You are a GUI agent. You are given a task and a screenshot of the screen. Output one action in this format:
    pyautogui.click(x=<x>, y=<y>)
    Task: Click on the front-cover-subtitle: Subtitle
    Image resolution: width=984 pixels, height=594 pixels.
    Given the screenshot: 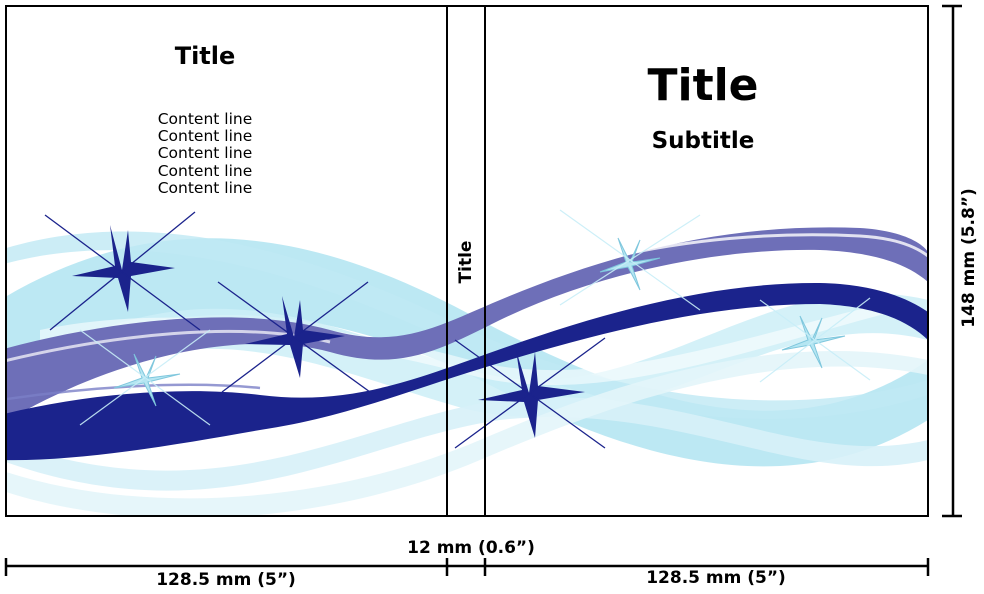 What is the action you would take?
    pyautogui.click(x=703, y=141)
    